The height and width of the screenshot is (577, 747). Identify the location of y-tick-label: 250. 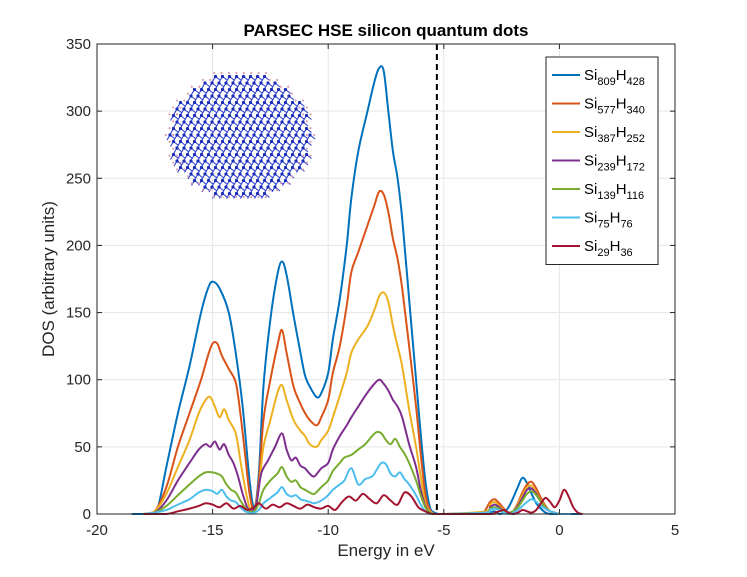
(78, 178).